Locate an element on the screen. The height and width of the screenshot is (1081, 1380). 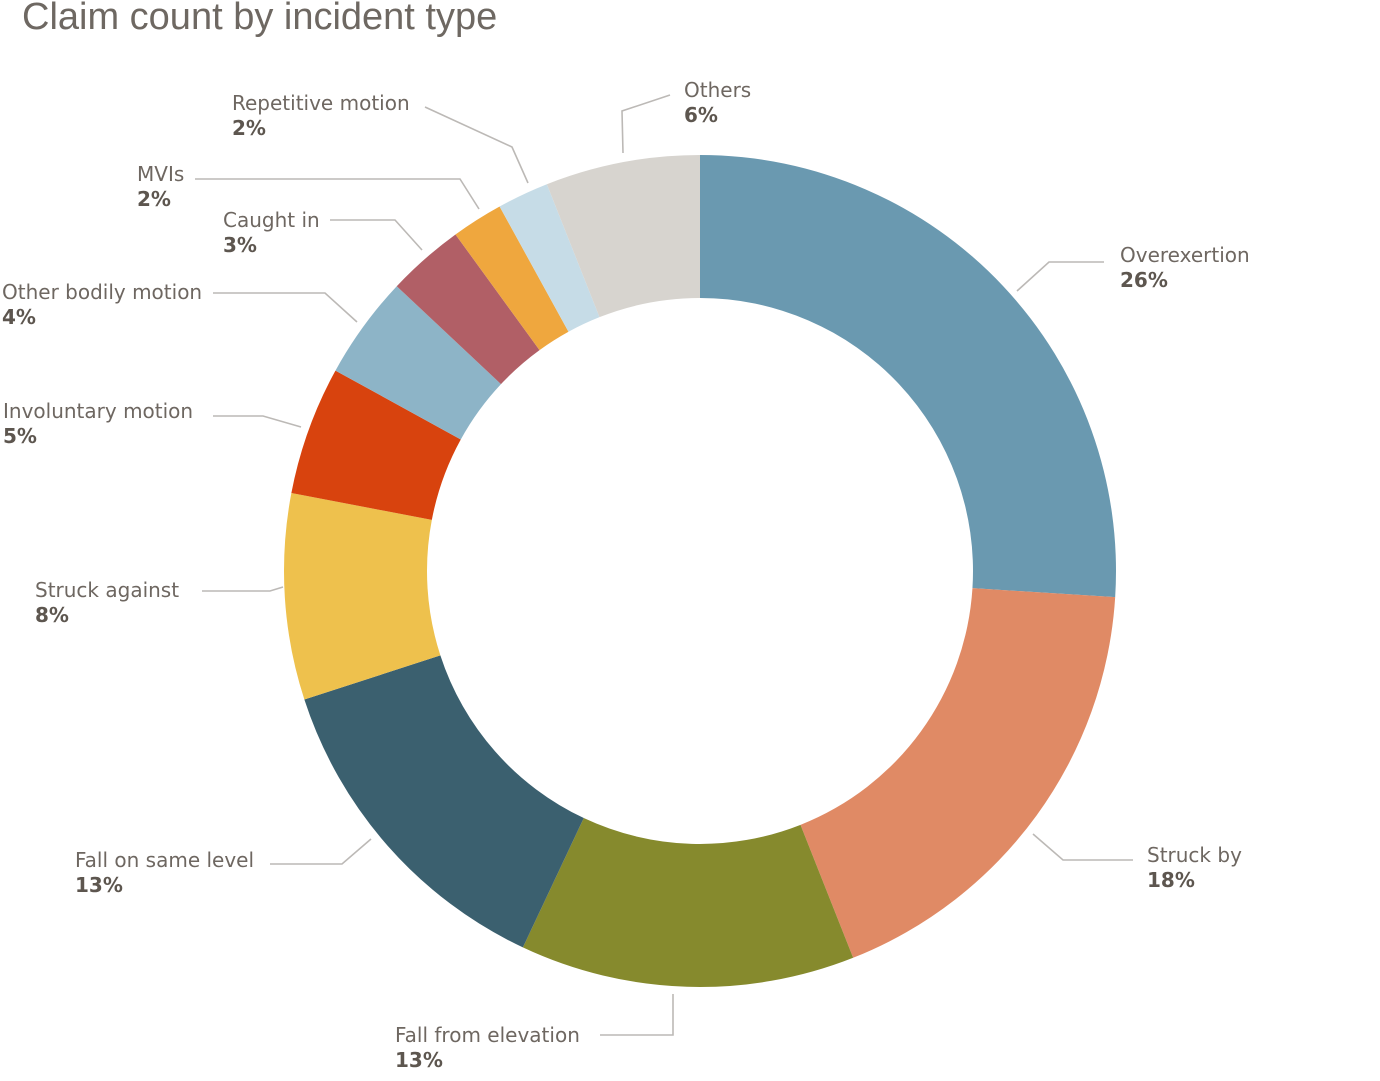
slice-others is located at coordinates (623, 236).